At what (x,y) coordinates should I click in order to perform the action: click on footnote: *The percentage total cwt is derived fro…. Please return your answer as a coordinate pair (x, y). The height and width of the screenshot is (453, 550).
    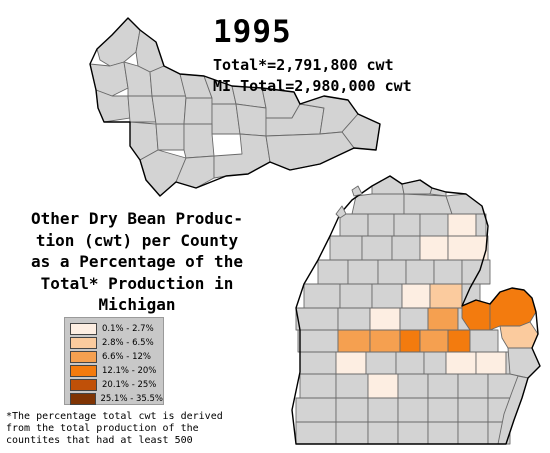
    Looking at the image, I should click on (114, 429).